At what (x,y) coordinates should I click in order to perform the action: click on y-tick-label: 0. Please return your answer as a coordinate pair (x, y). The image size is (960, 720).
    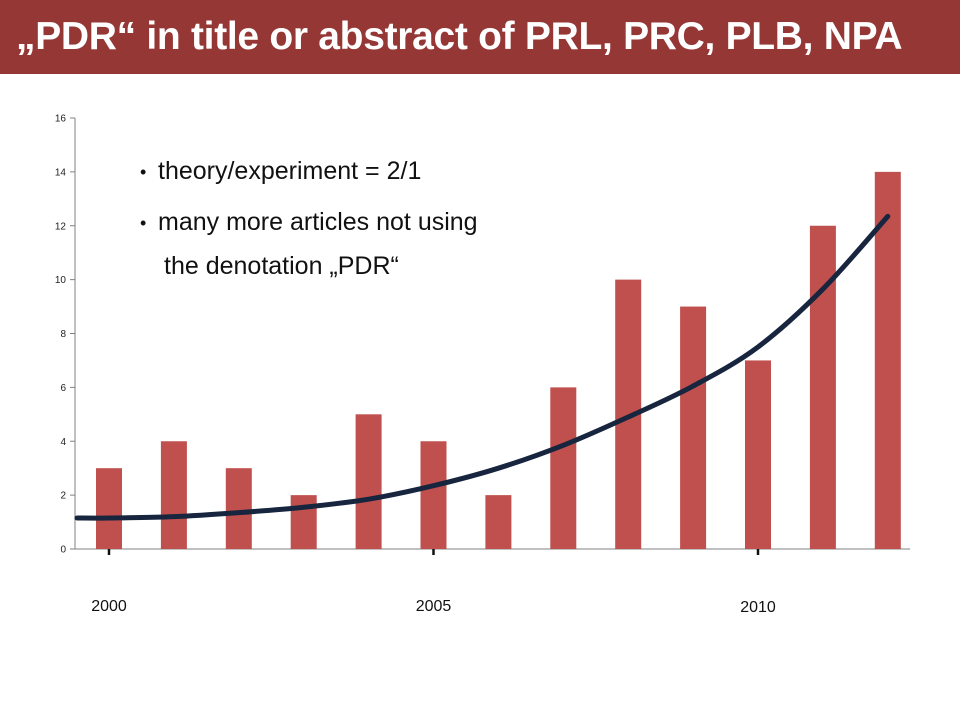
    Looking at the image, I should click on (63, 550).